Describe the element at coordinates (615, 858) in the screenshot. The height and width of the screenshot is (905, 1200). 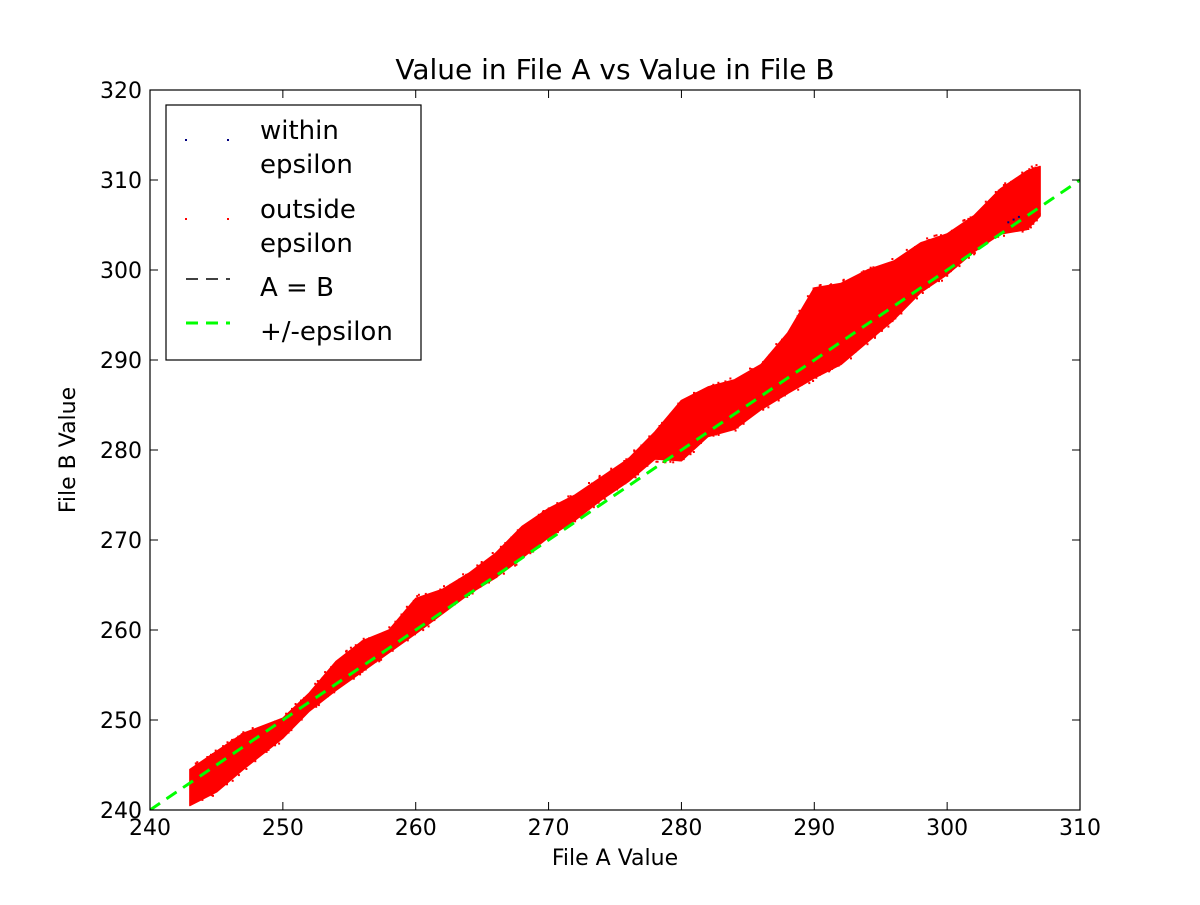
I see `x-axis-label: File A Value` at that location.